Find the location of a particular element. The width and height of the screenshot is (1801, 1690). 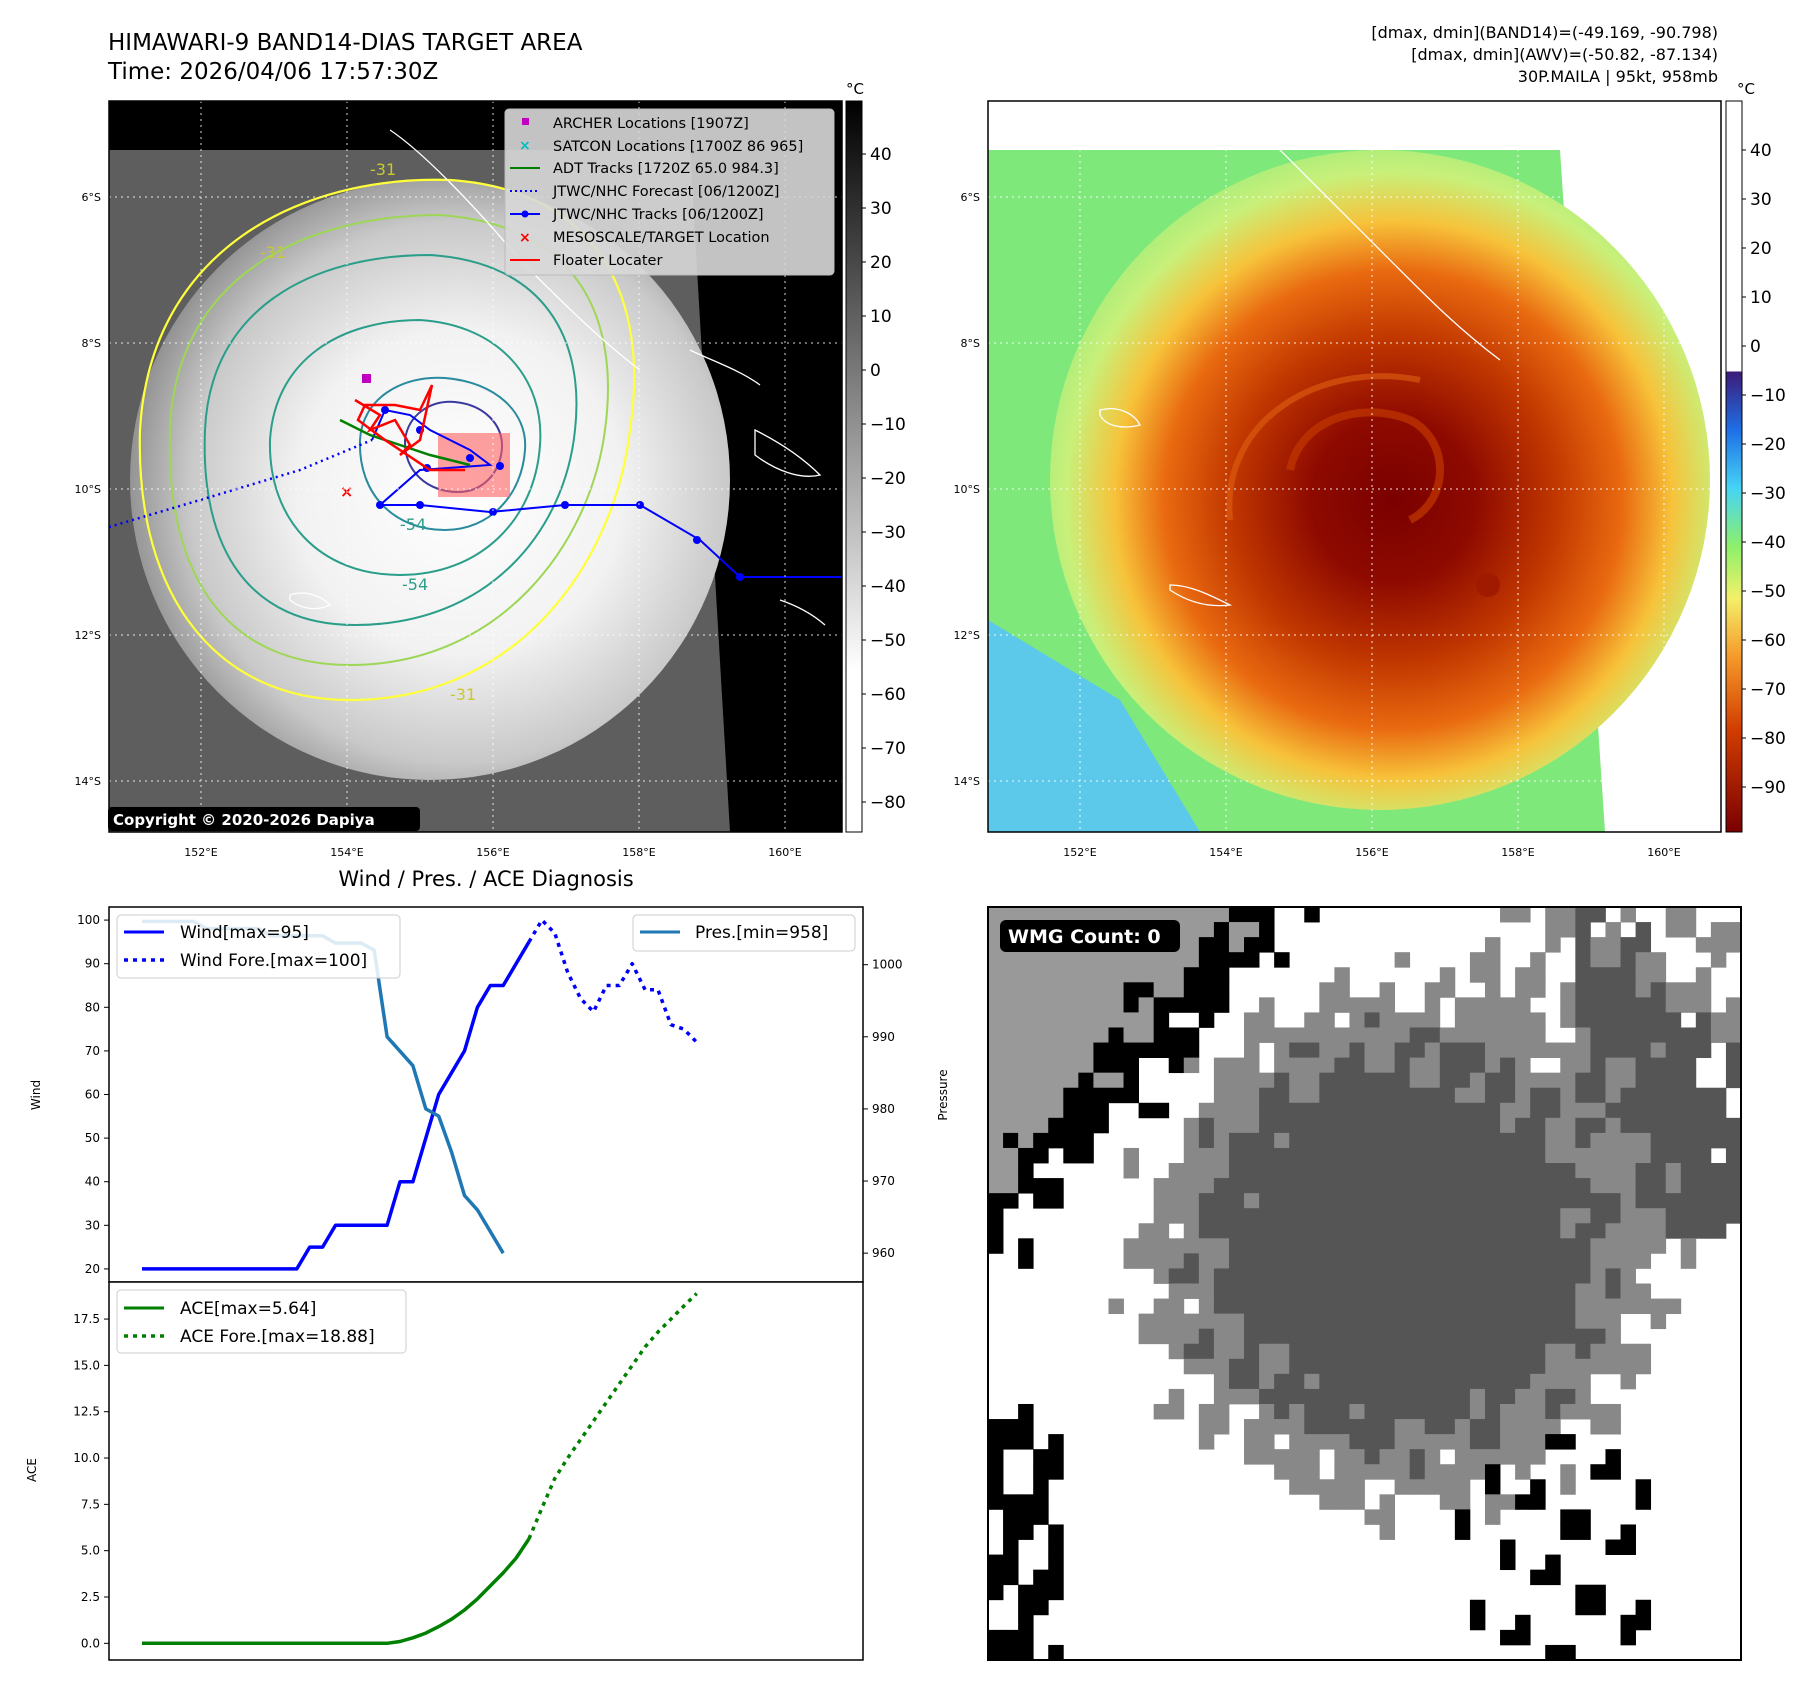

colorbar-right: °C 40 30 20 10 0 −10 −20 −30 −40 −50 −60 −70 −80 −90 is located at coordinates (1755, 456).